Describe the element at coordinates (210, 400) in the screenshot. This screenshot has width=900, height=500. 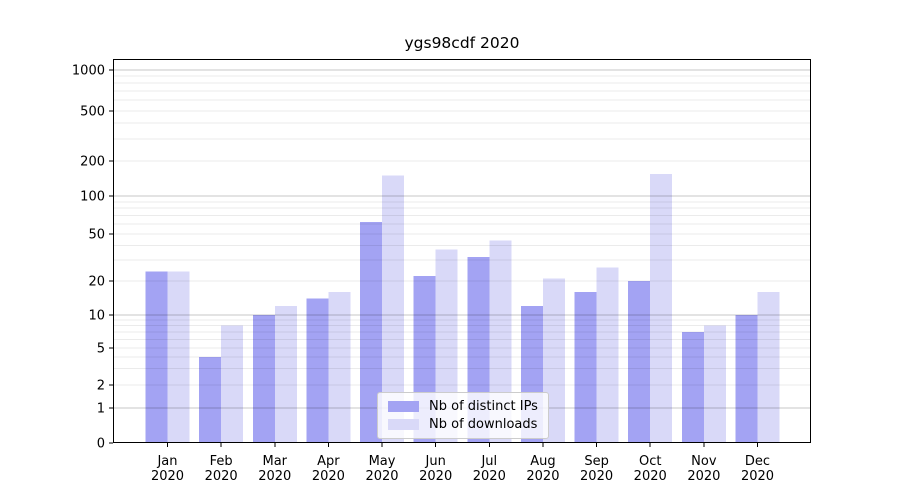
I see `bar-distinct-ips-feb` at that location.